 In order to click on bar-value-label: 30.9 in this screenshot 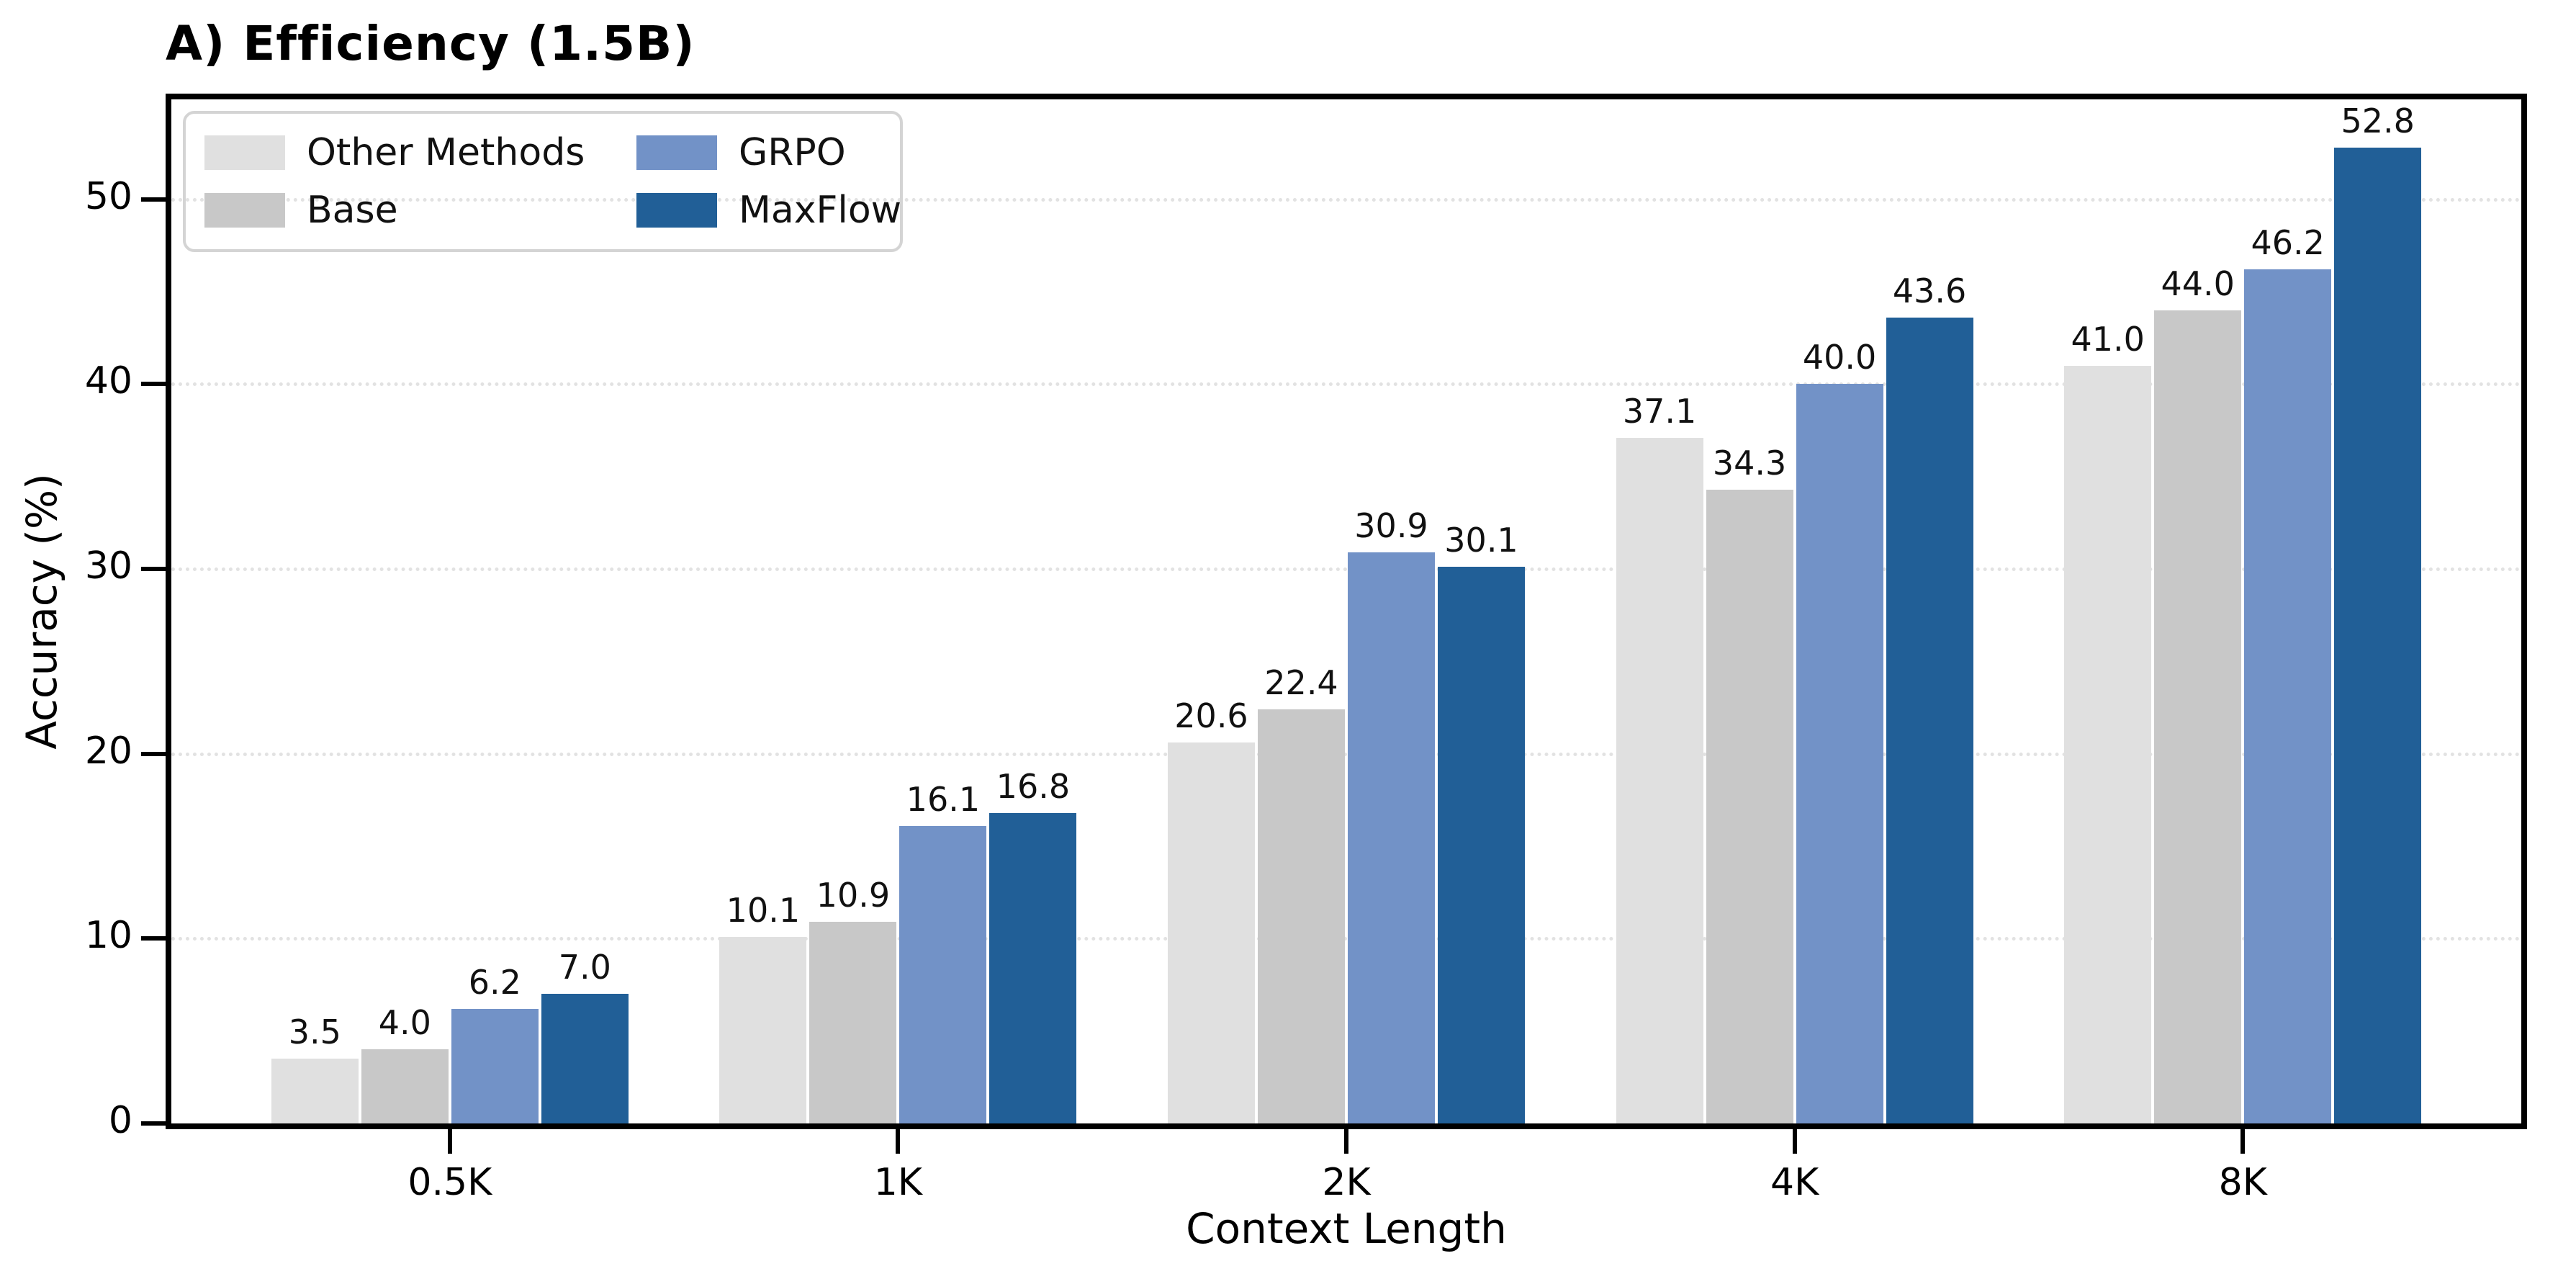, I will do `click(1391, 525)`.